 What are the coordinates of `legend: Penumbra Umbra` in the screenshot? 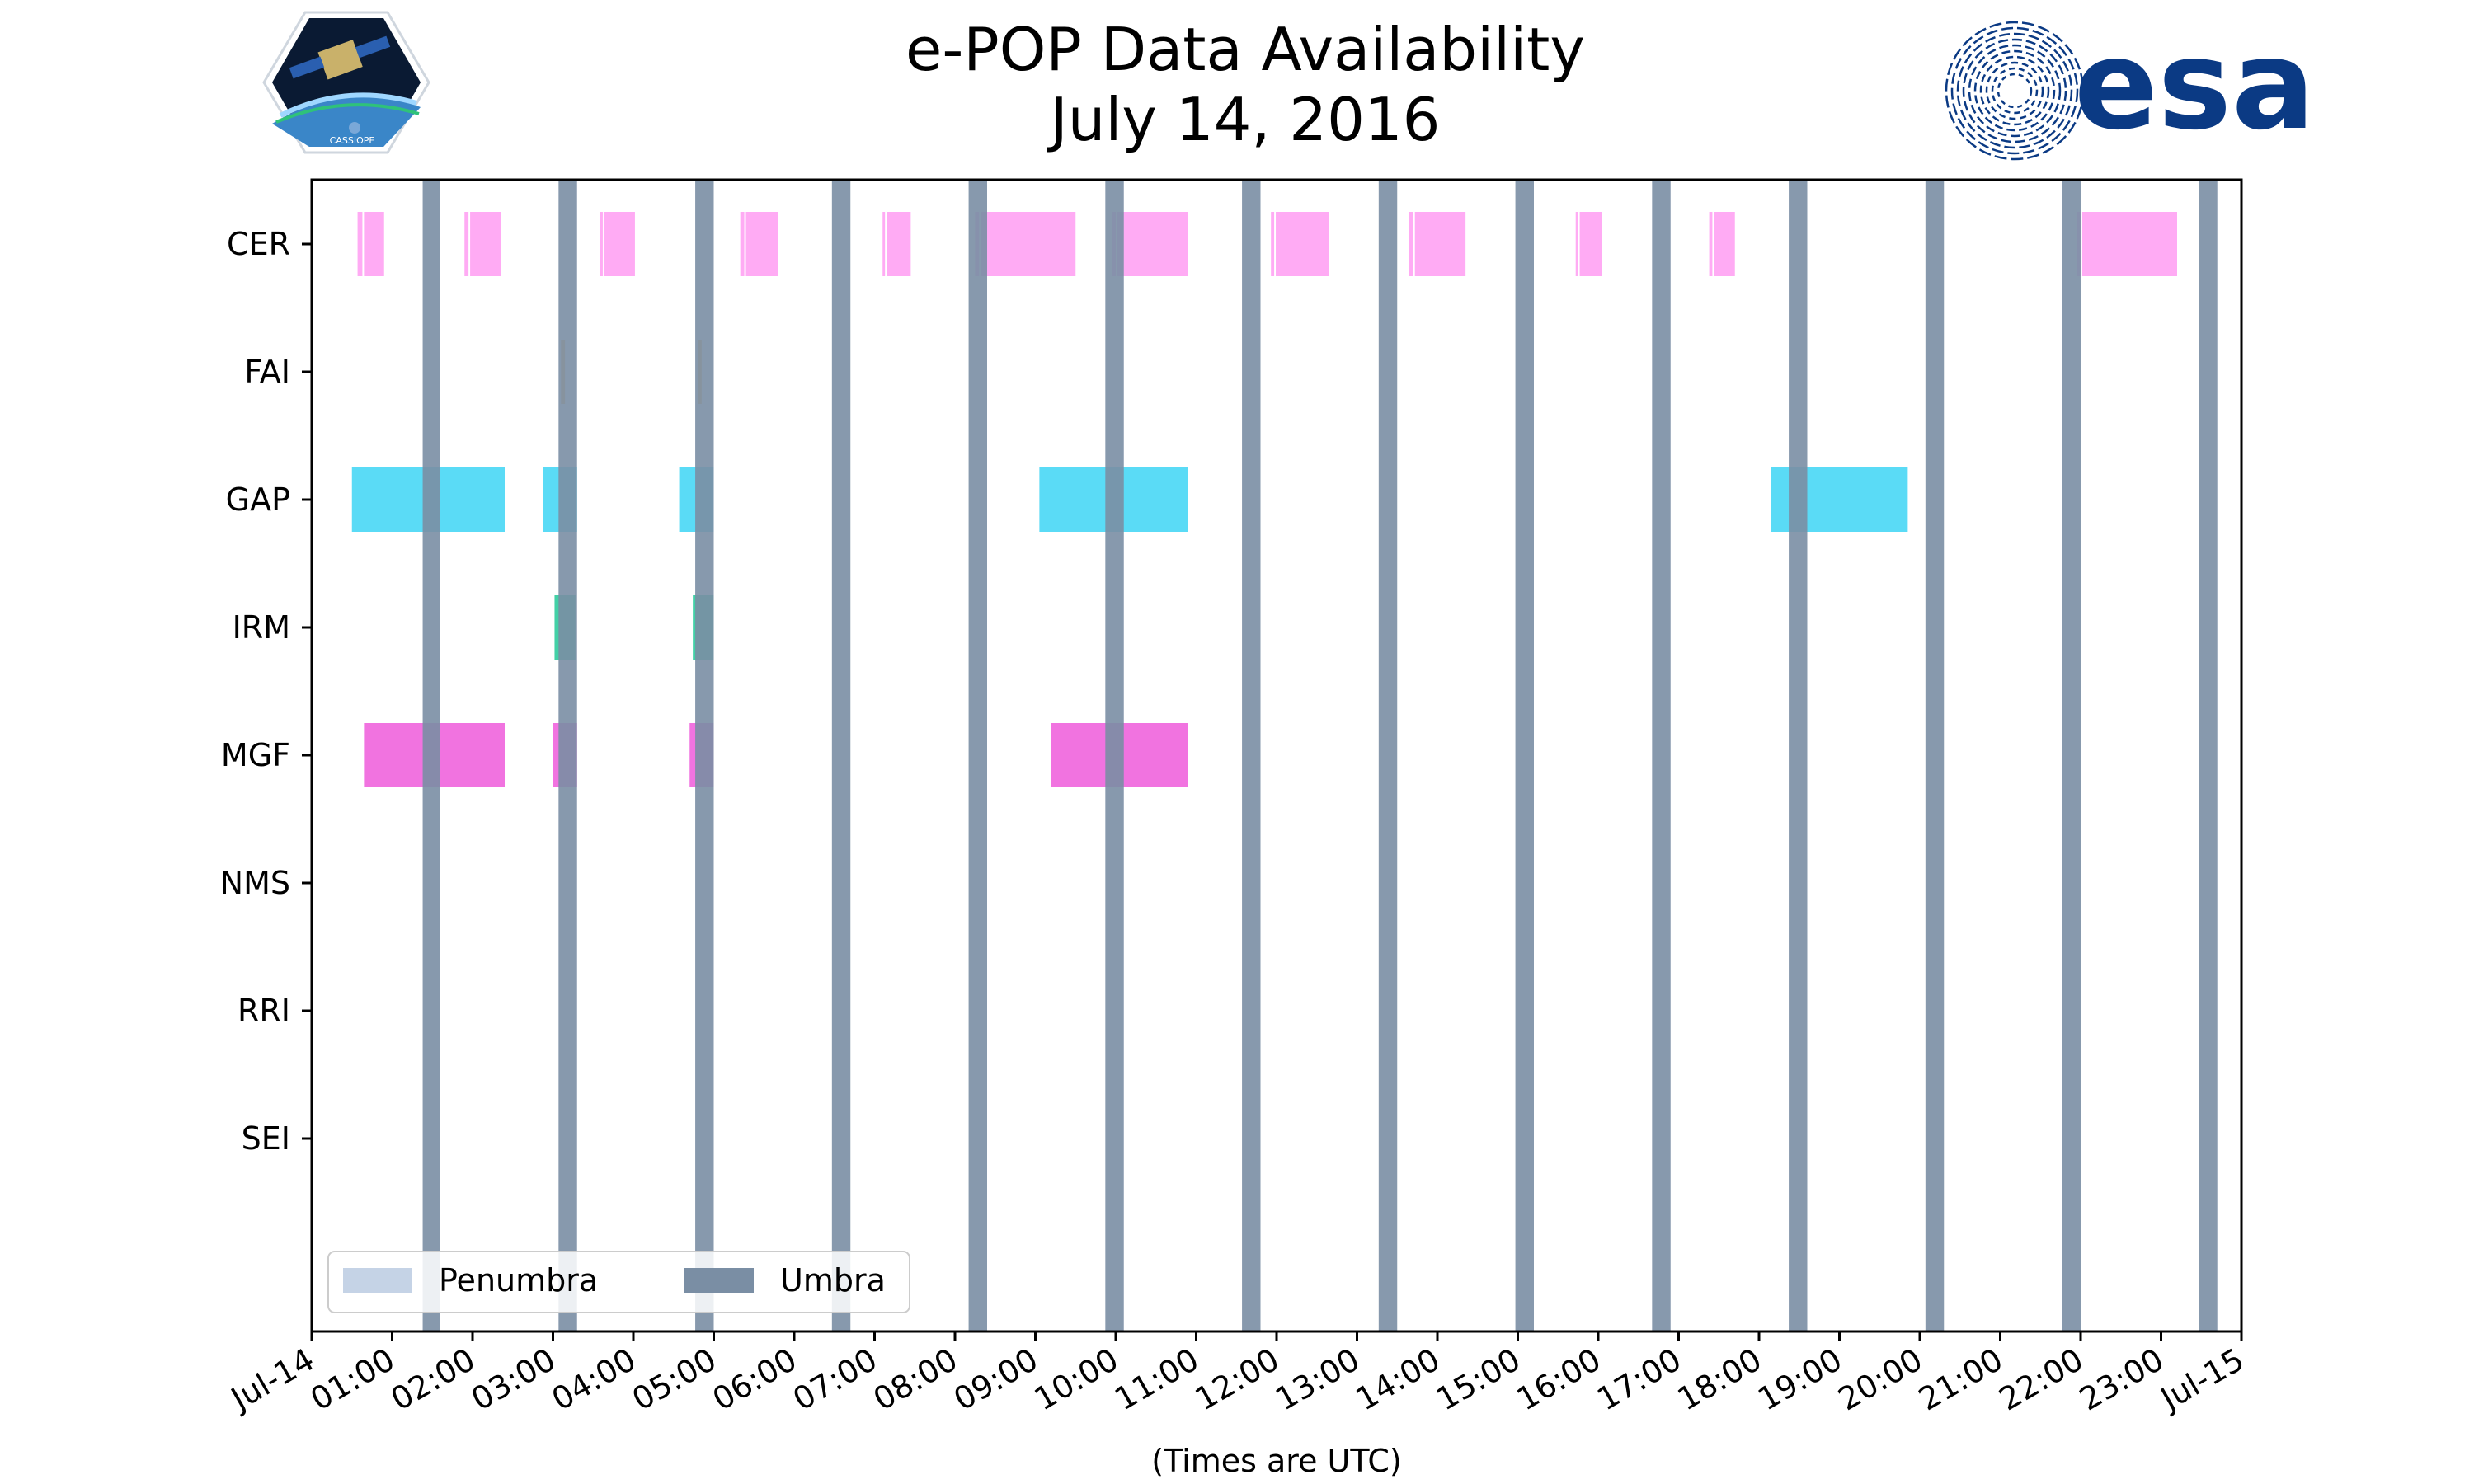 It's located at (618, 1282).